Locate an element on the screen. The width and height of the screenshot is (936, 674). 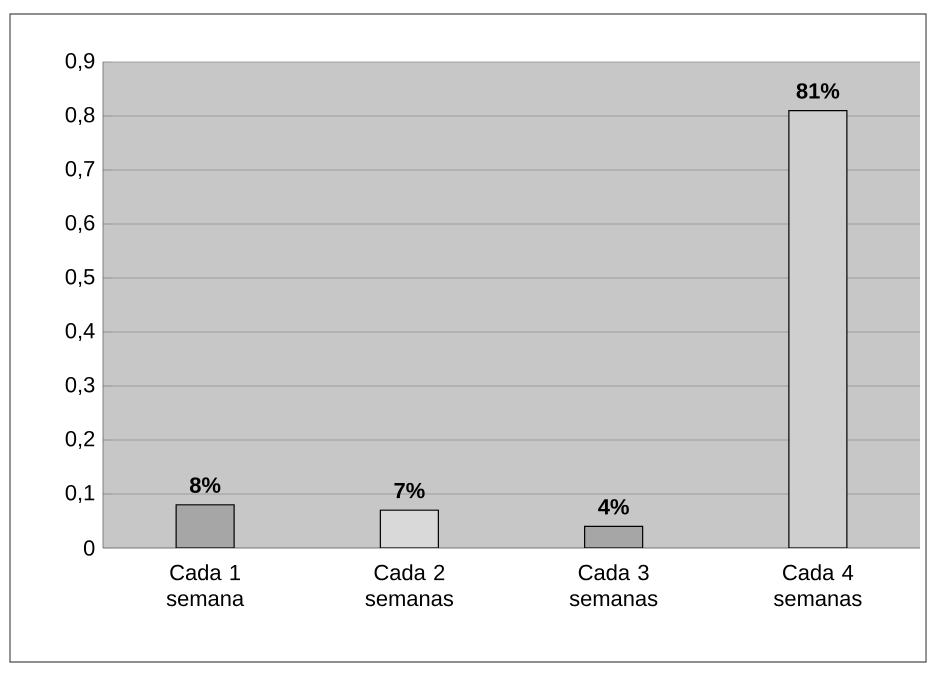
data-label: 81% is located at coordinates (818, 91).